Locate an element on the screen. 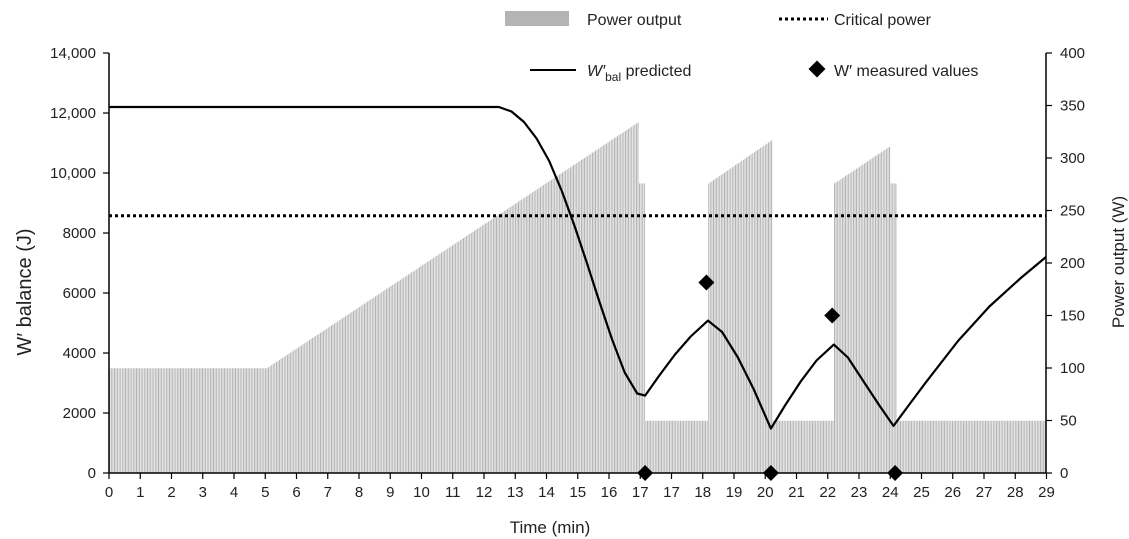 This screenshot has height=539, width=1129. x-axis-tick-label: 11 is located at coordinates (453, 492).